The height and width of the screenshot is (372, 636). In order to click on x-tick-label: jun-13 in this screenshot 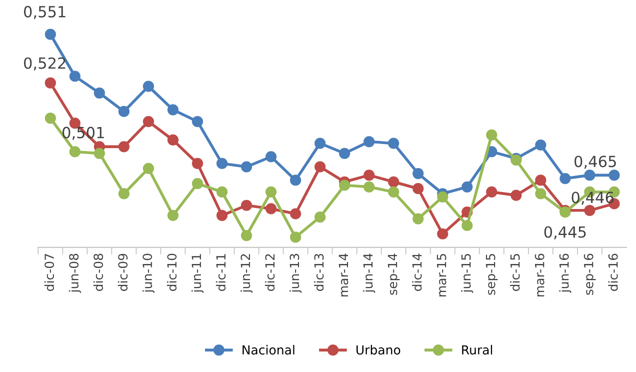, I will do `click(295, 273)`.